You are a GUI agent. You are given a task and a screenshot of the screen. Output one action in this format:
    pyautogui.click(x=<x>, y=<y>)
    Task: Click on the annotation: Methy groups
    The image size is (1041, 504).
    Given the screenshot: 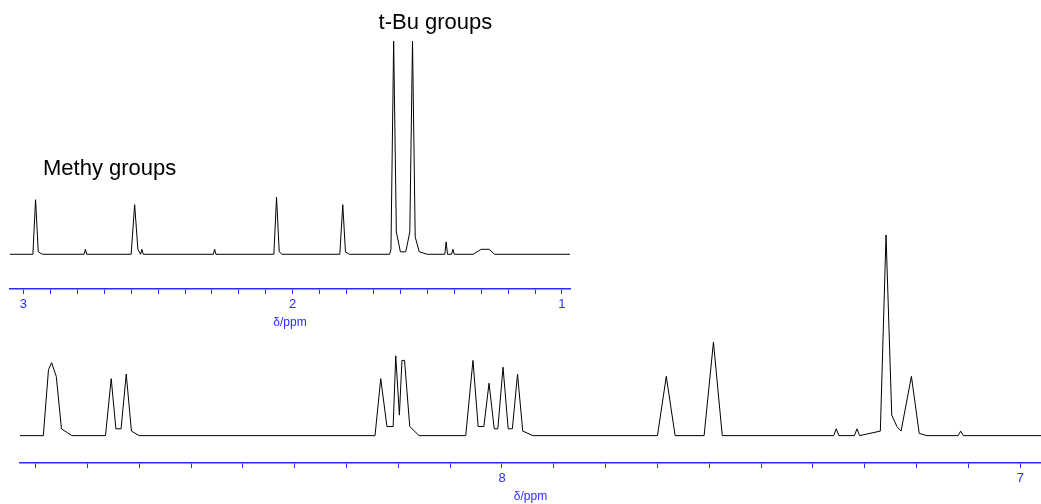 What is the action you would take?
    pyautogui.click(x=109, y=167)
    